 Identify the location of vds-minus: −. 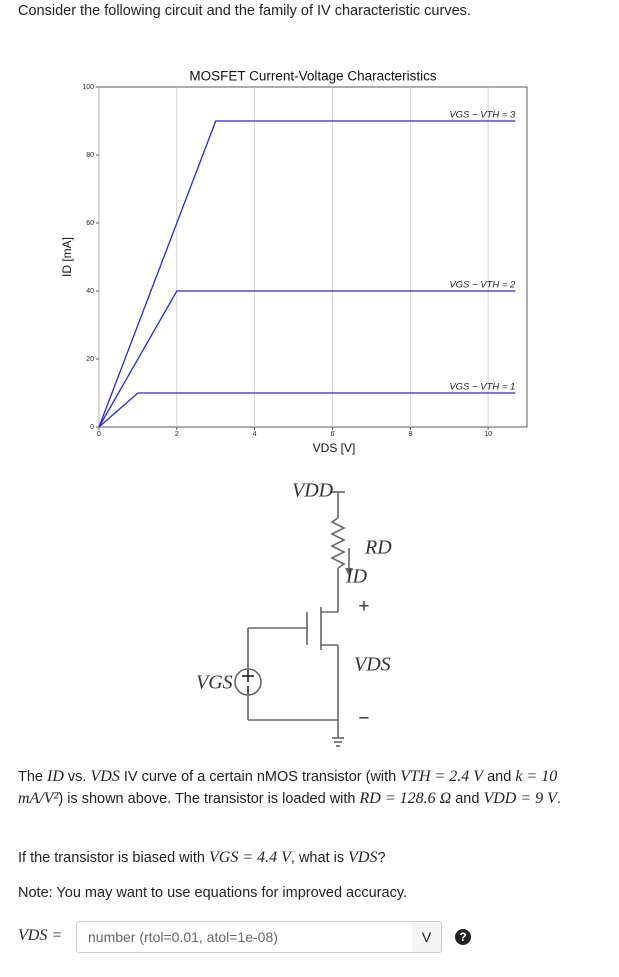
(363, 719).